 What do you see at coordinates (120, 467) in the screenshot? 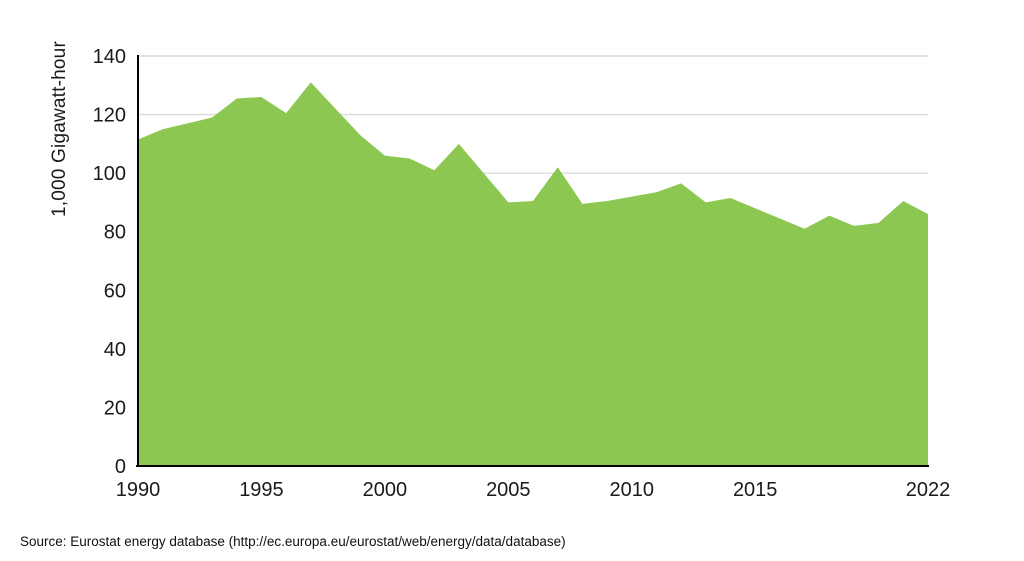
I see `y-tick-label: 0` at bounding box center [120, 467].